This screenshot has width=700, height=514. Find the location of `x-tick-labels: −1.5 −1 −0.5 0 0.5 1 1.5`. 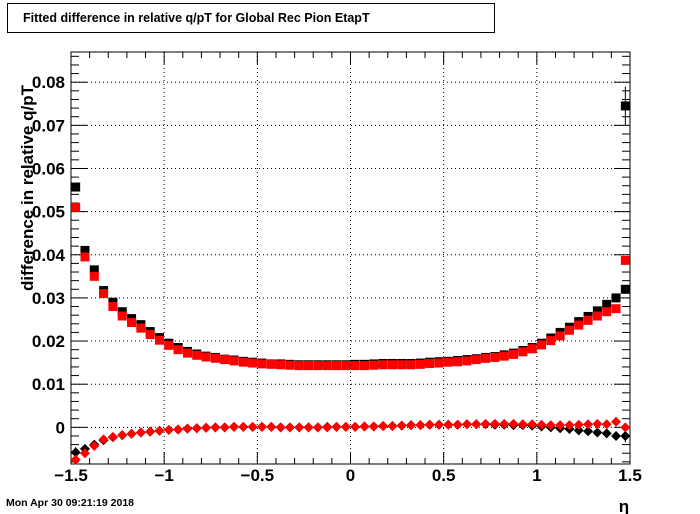

x-tick-labels: −1.5 −1 −0.5 0 0.5 1 1.5 is located at coordinates (348, 475).